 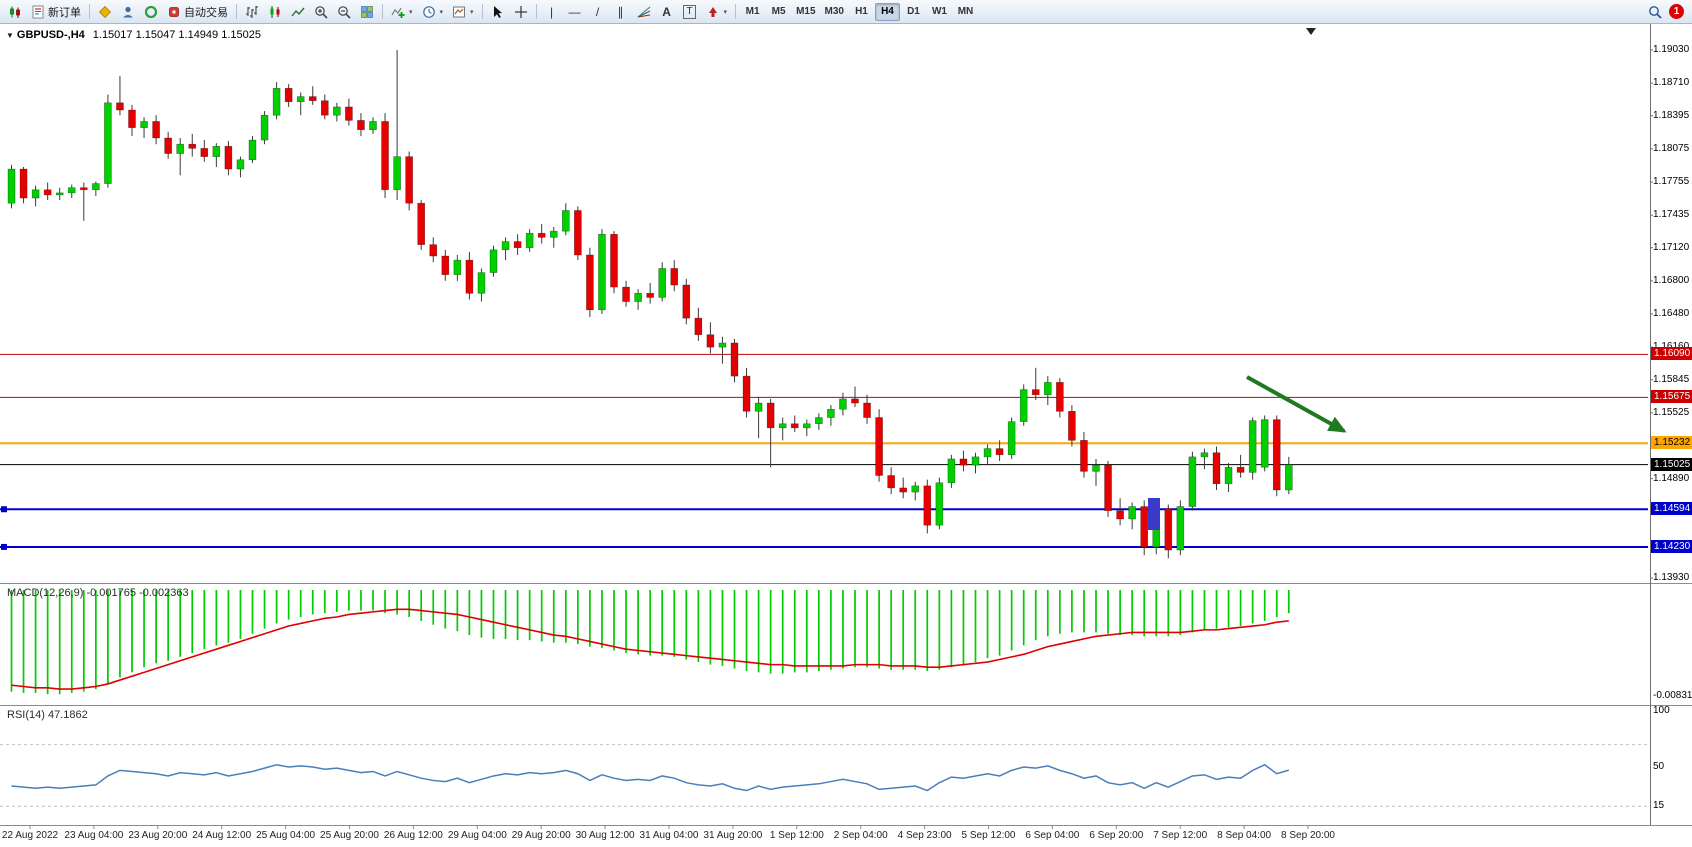 I want to click on tile-windows-icon, so click(x=367, y=11).